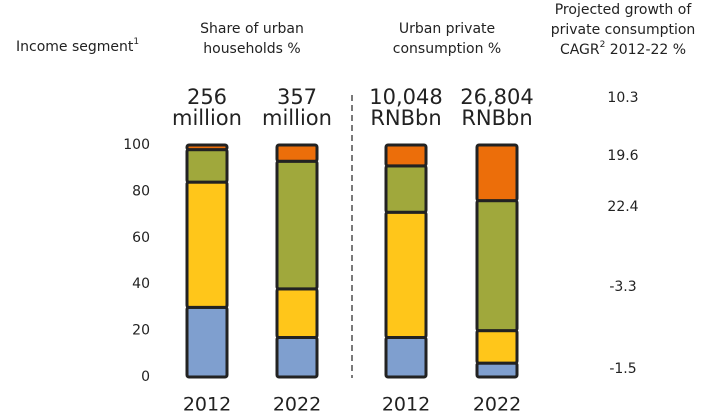 The height and width of the screenshot is (414, 726). I want to click on header: Urban private, so click(447, 29).